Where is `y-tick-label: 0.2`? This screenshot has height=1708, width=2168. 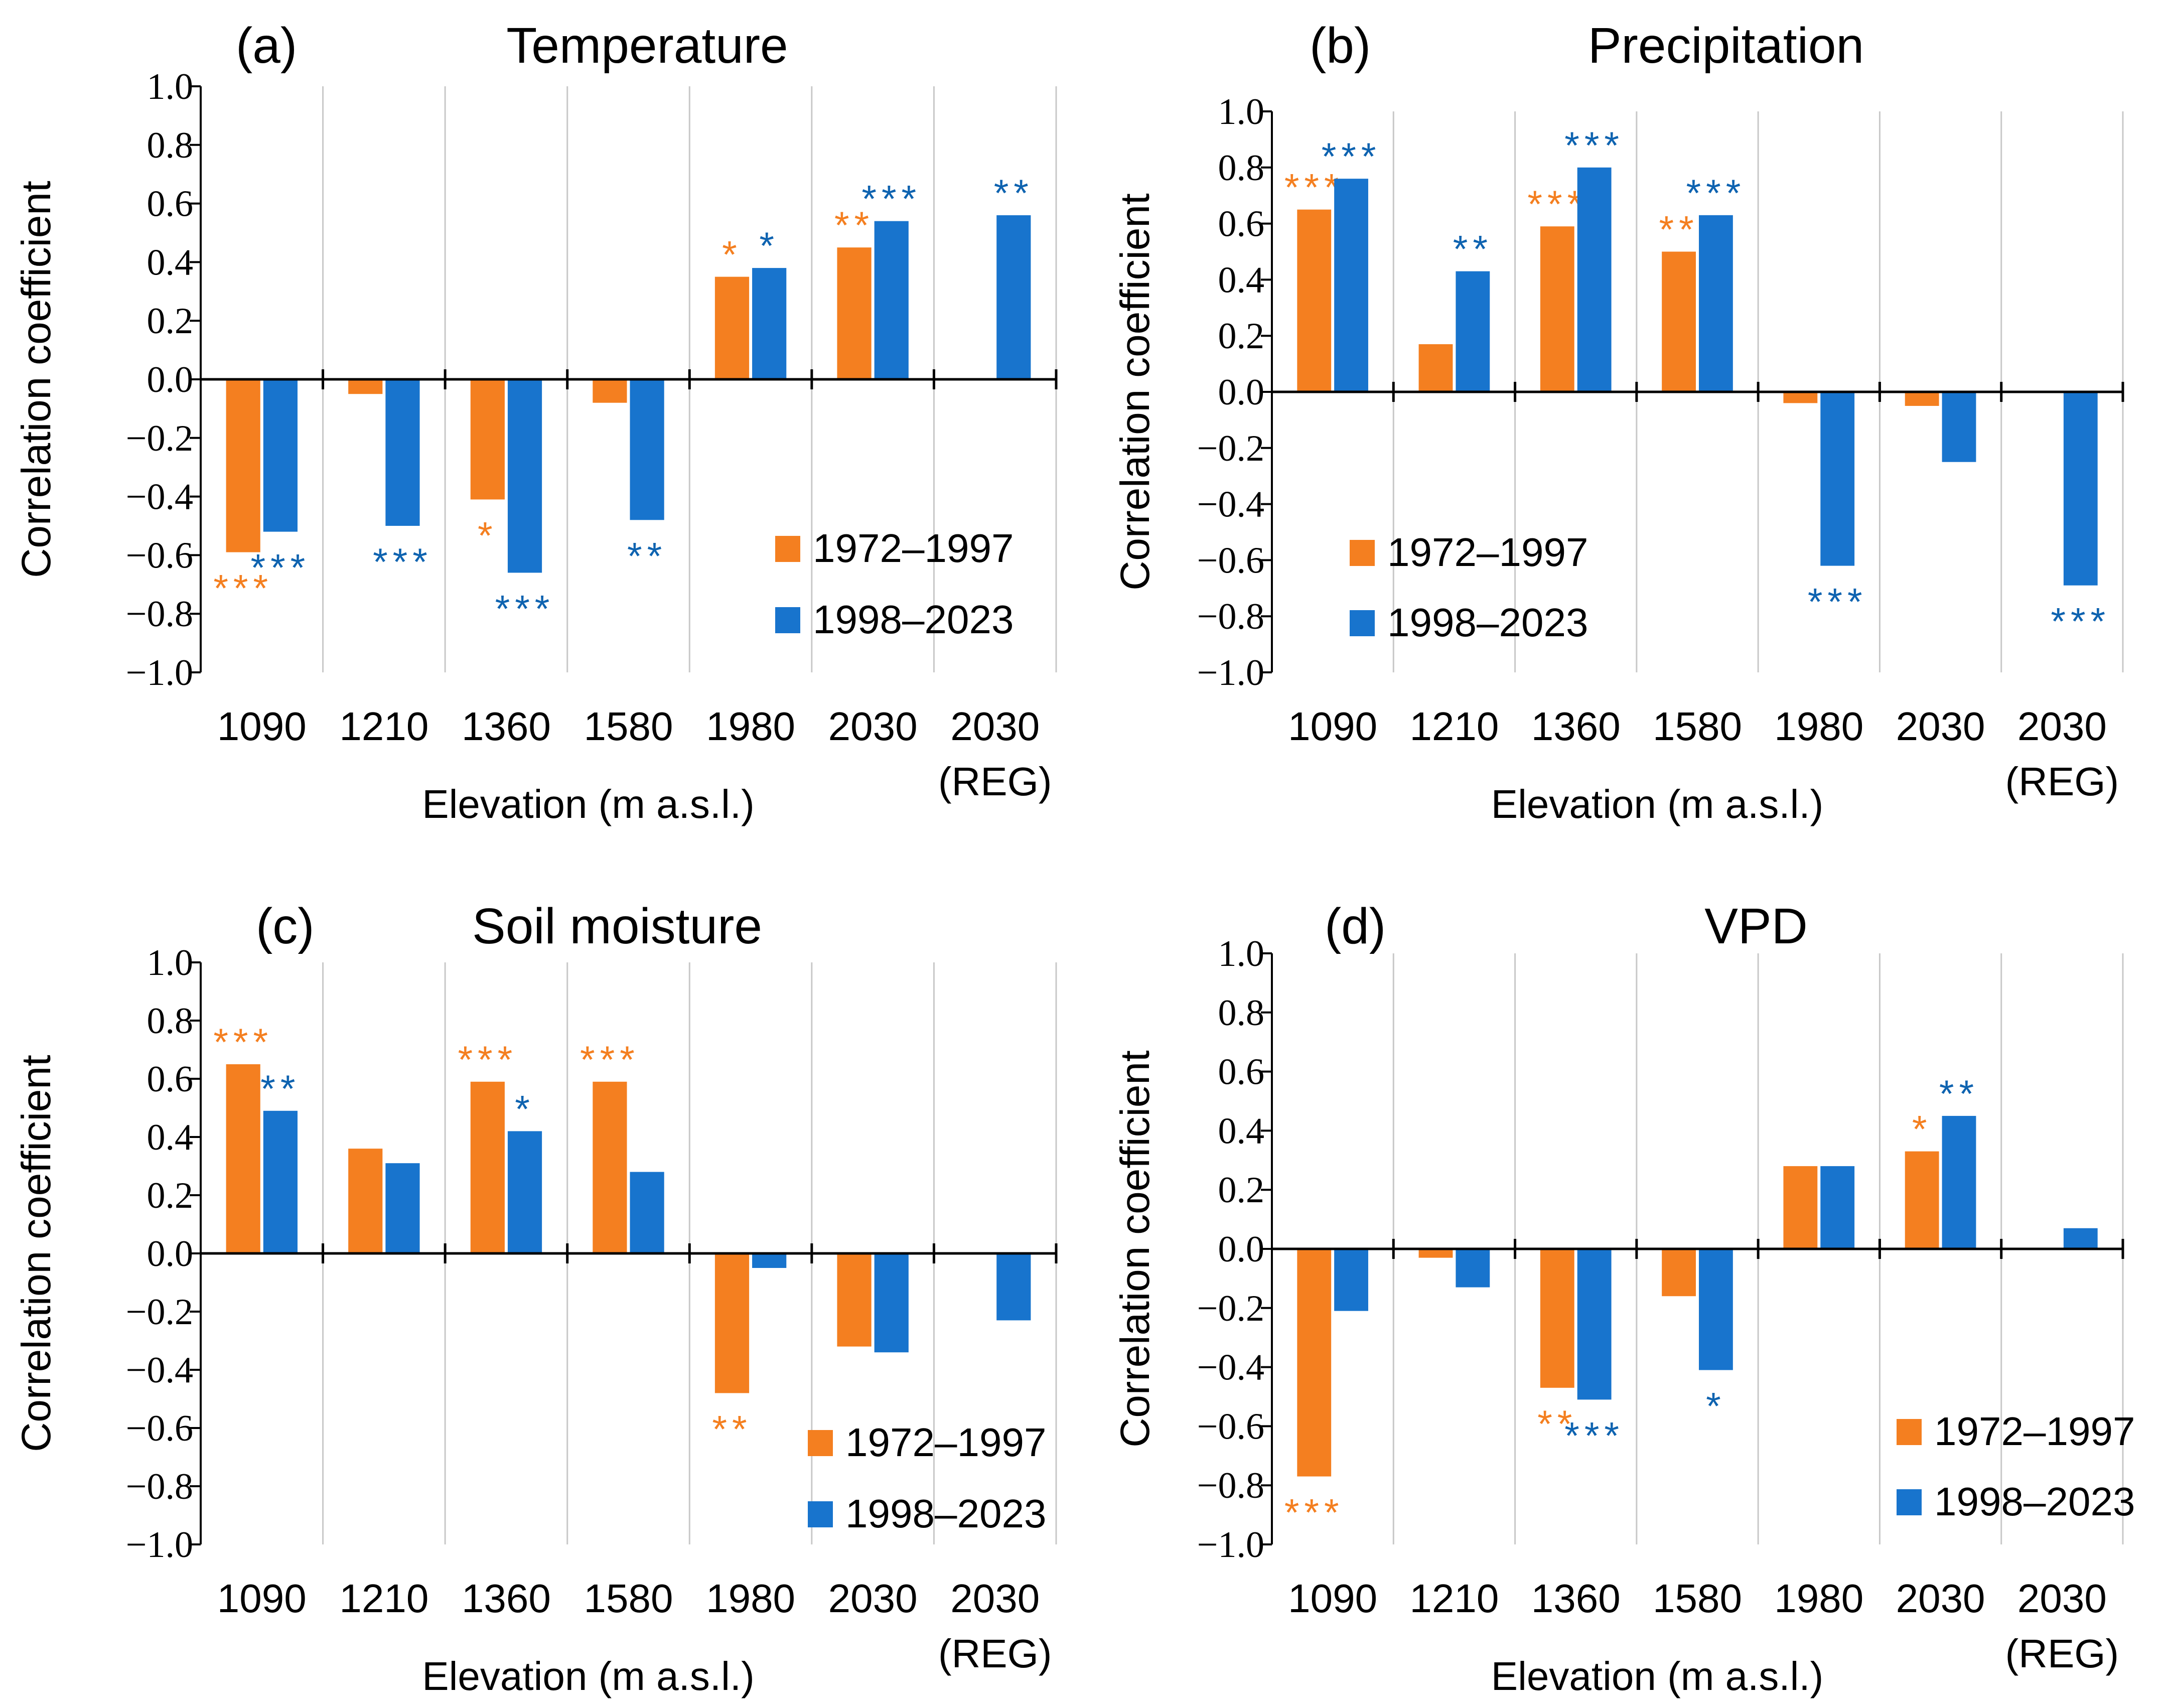 y-tick-label: 0.2 is located at coordinates (1241, 336).